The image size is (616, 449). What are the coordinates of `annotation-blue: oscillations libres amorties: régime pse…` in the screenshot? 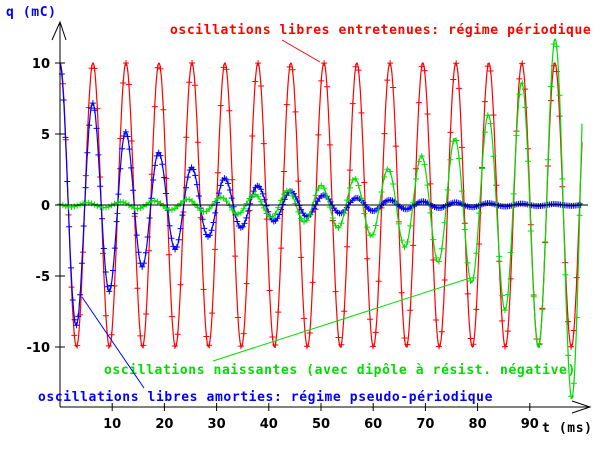 It's located at (265, 397).